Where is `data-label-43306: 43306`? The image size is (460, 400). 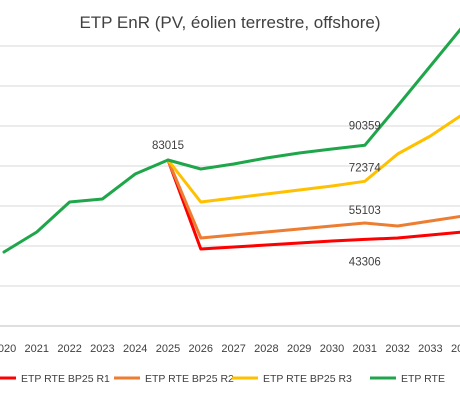
data-label-43306: 43306 is located at coordinates (365, 262).